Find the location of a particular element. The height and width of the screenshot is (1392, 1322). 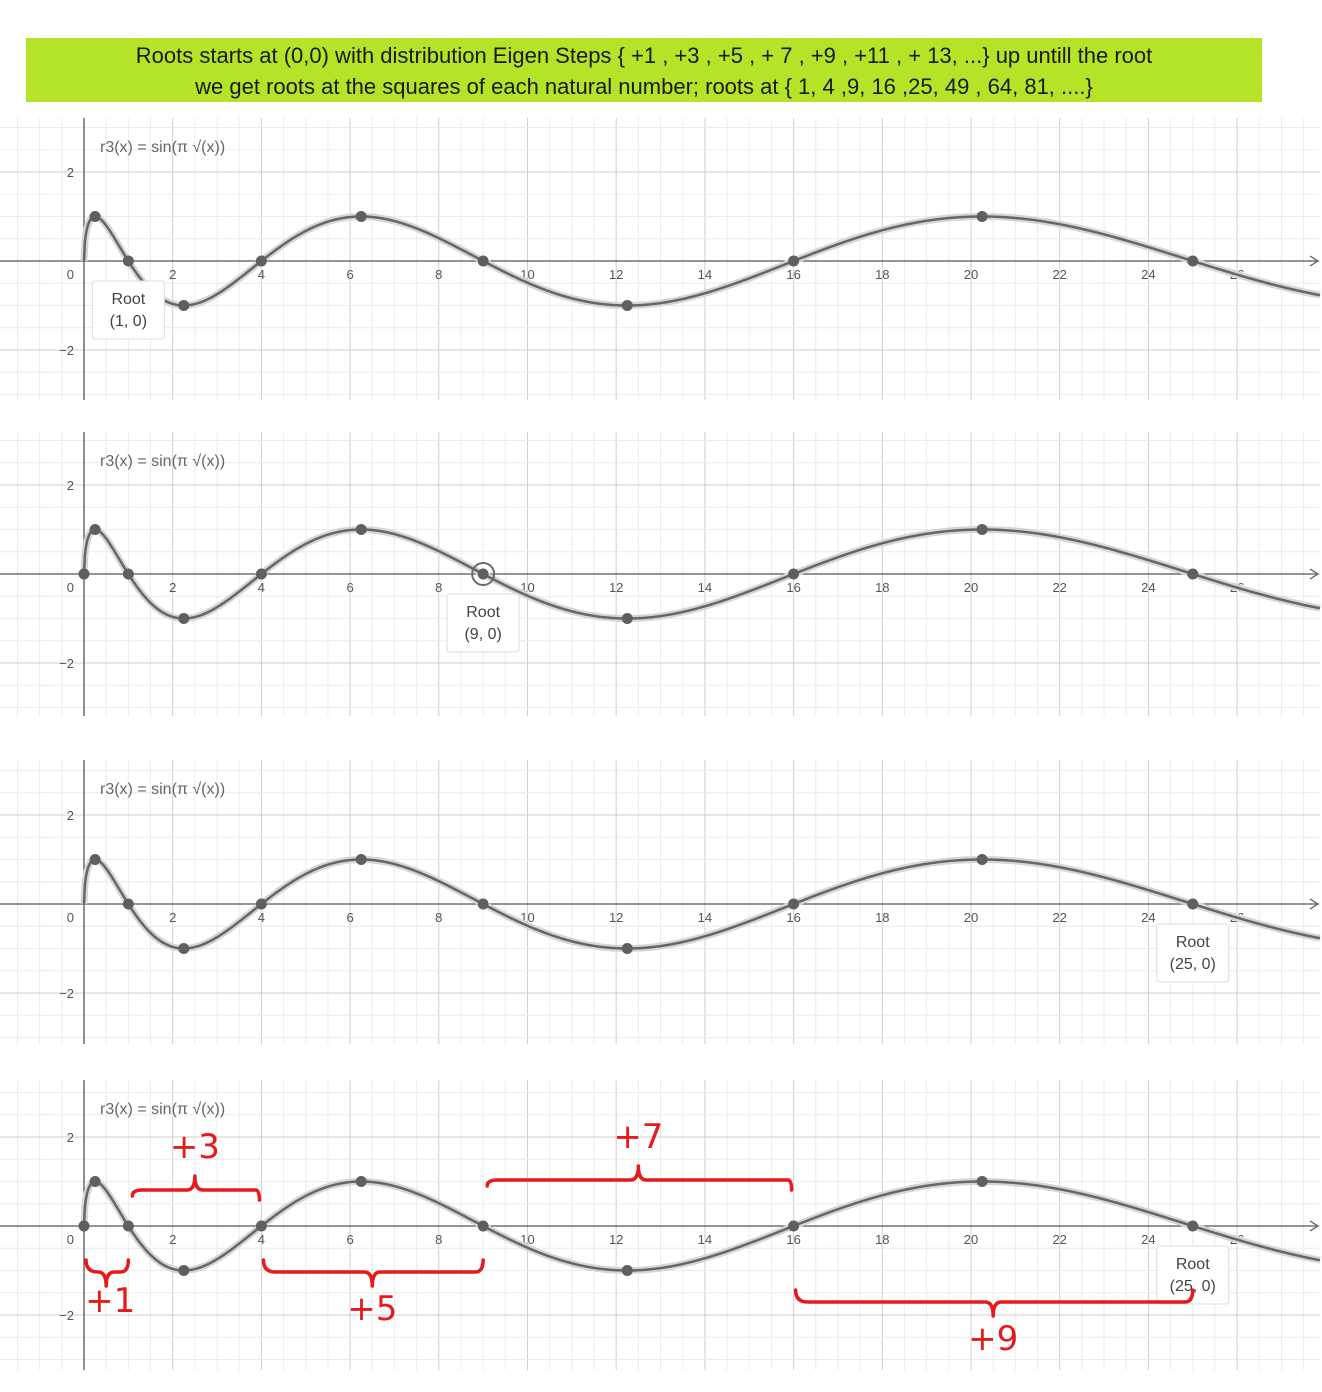

step-label: +7 is located at coordinates (638, 1137).